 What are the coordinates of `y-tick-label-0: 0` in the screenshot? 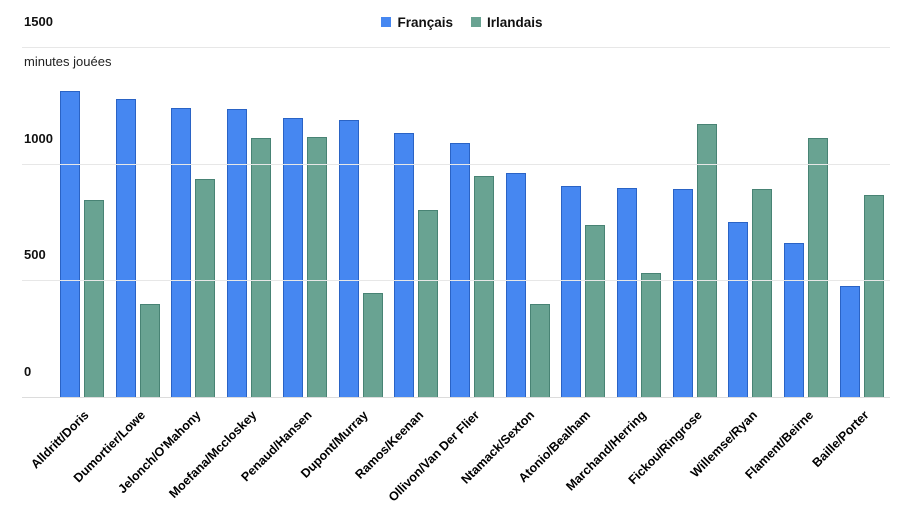 It's located at (28, 371).